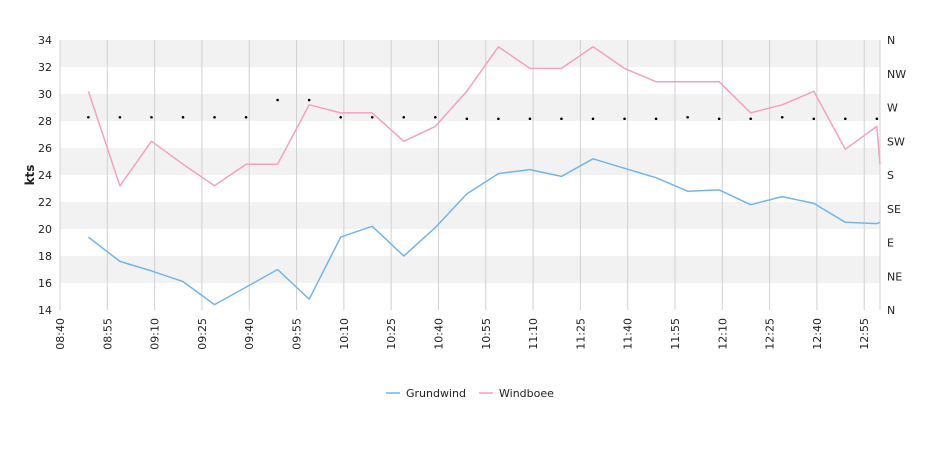 The width and height of the screenshot is (940, 450). I want to click on legend-label: Windboee, so click(526, 393).